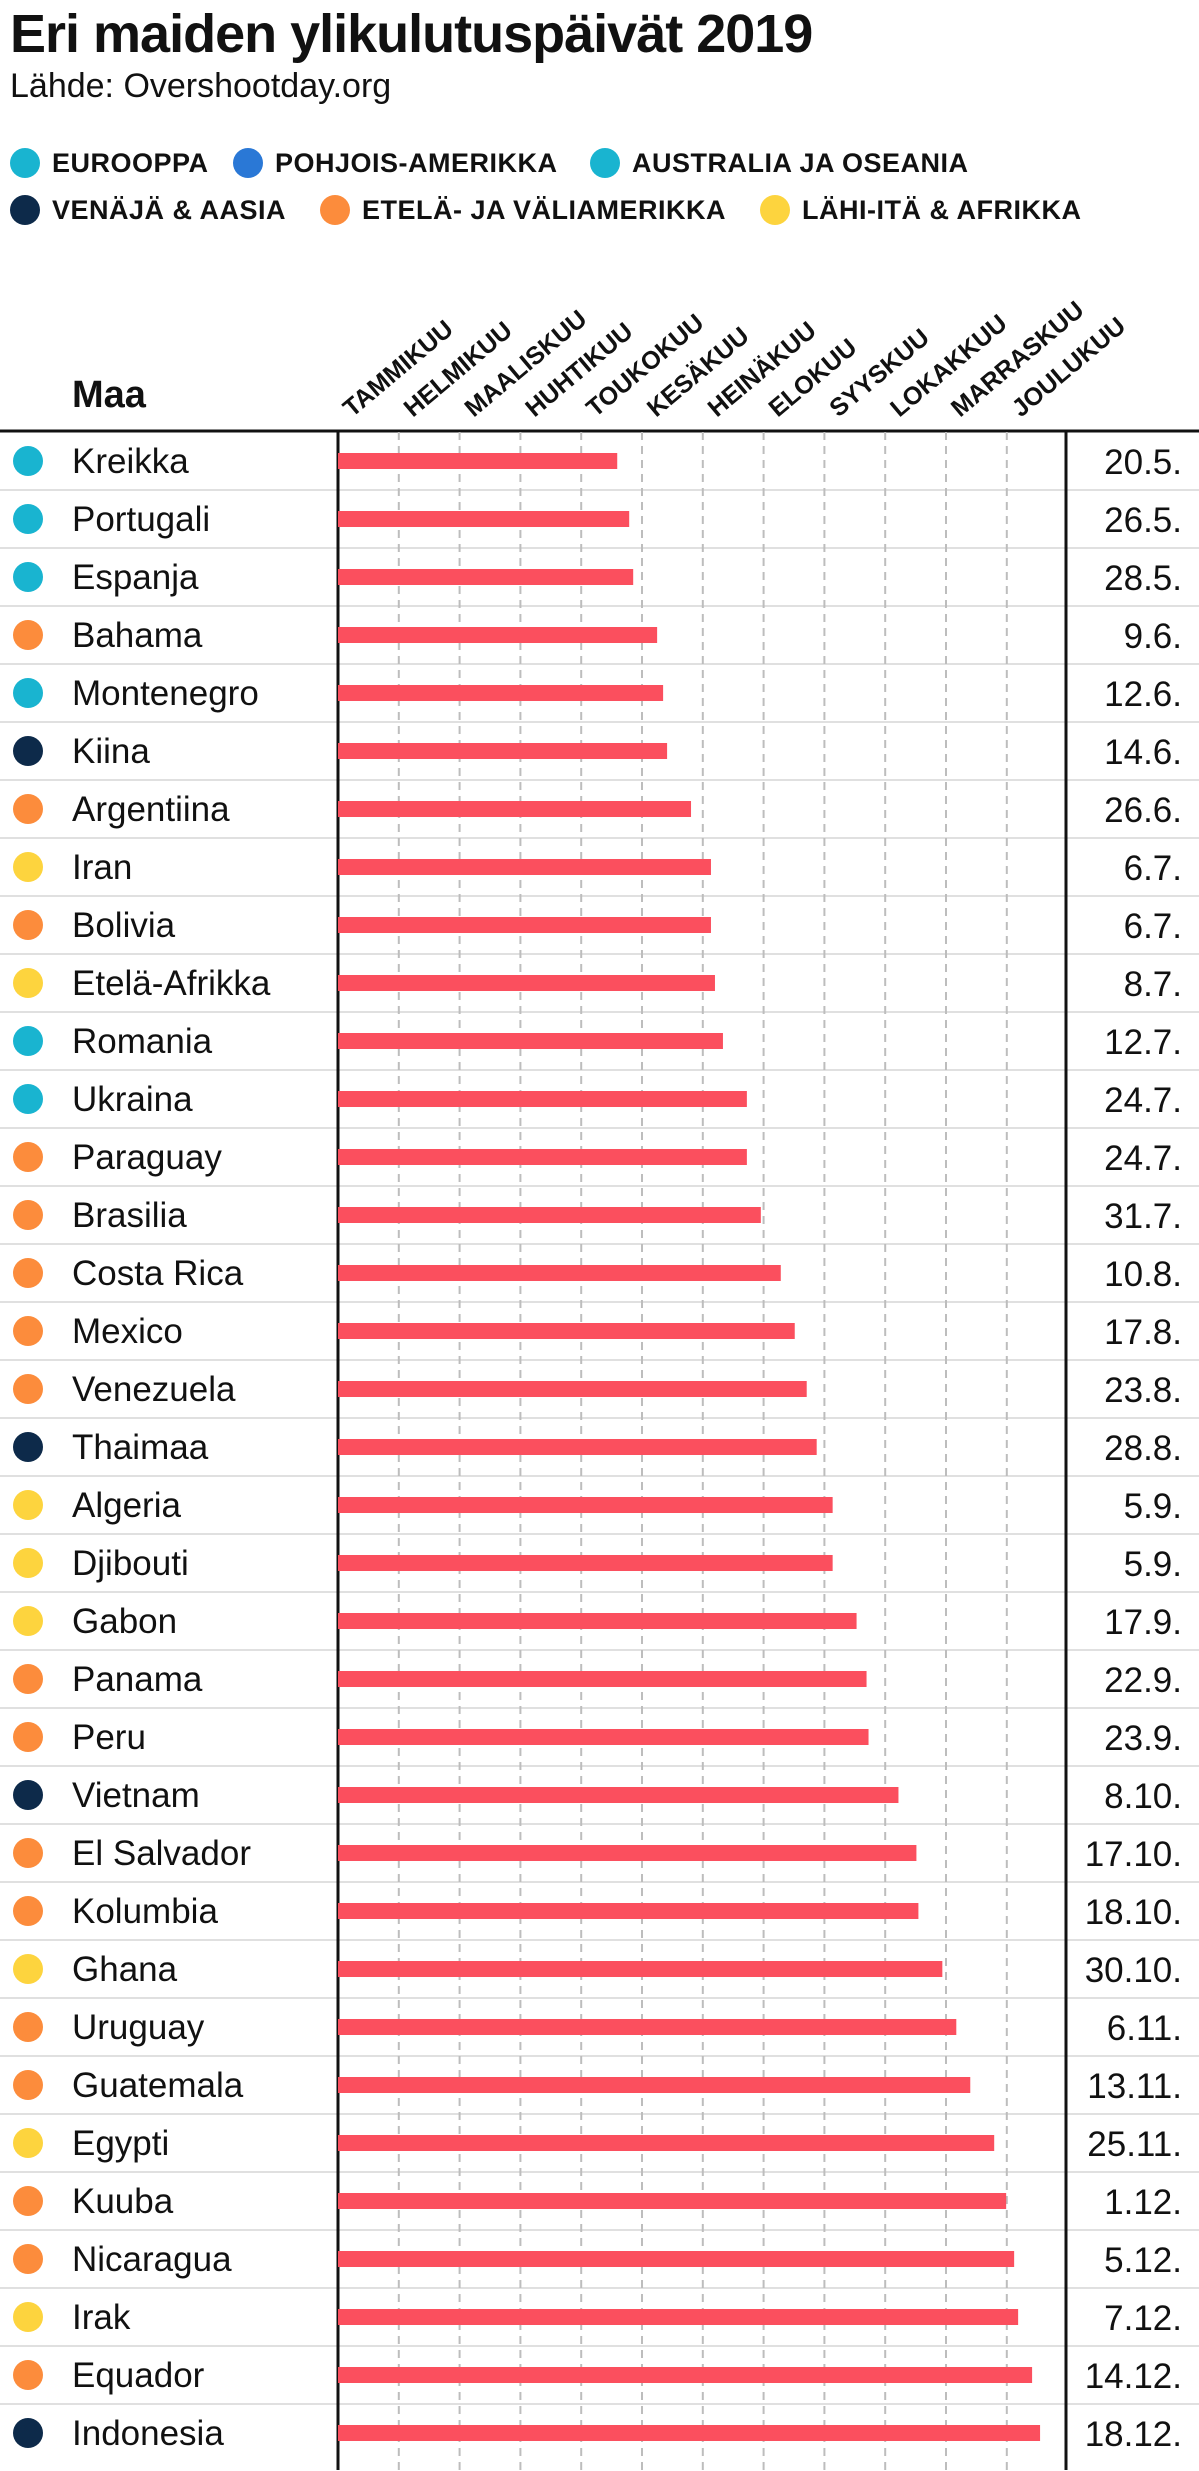  Describe the element at coordinates (1143, 2260) in the screenshot. I see `date-label: 5.12.` at that location.